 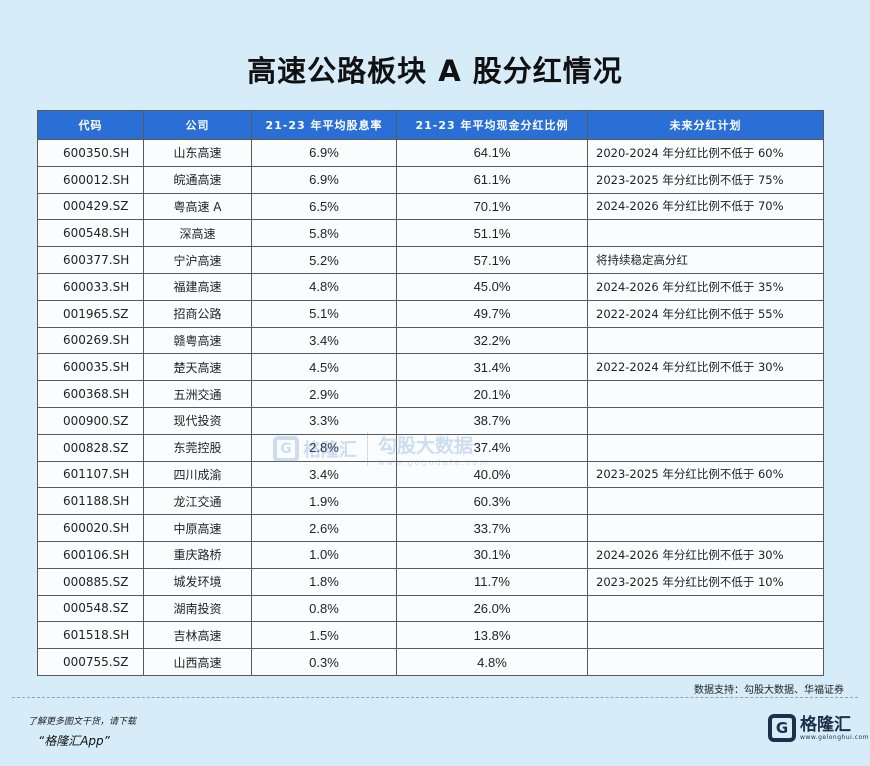 I want to click on table-row: 600377.SH 宁沪高速 5.2% 57.1% 将持续稳定高分红, so click(x=430, y=260).